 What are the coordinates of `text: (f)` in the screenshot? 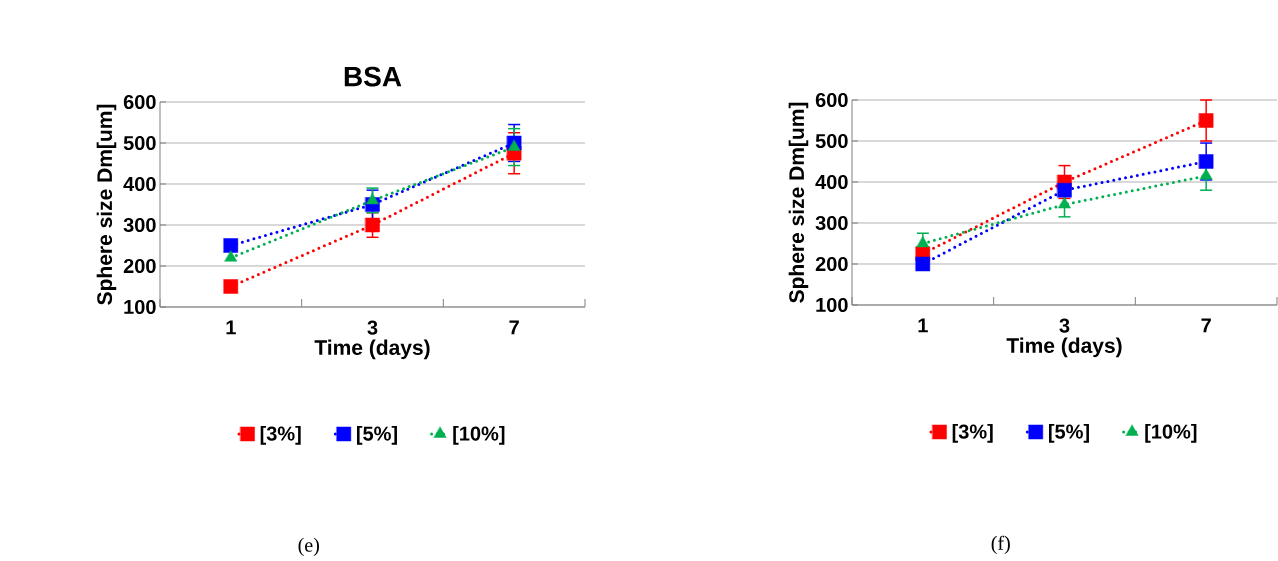 It's located at (1000, 544).